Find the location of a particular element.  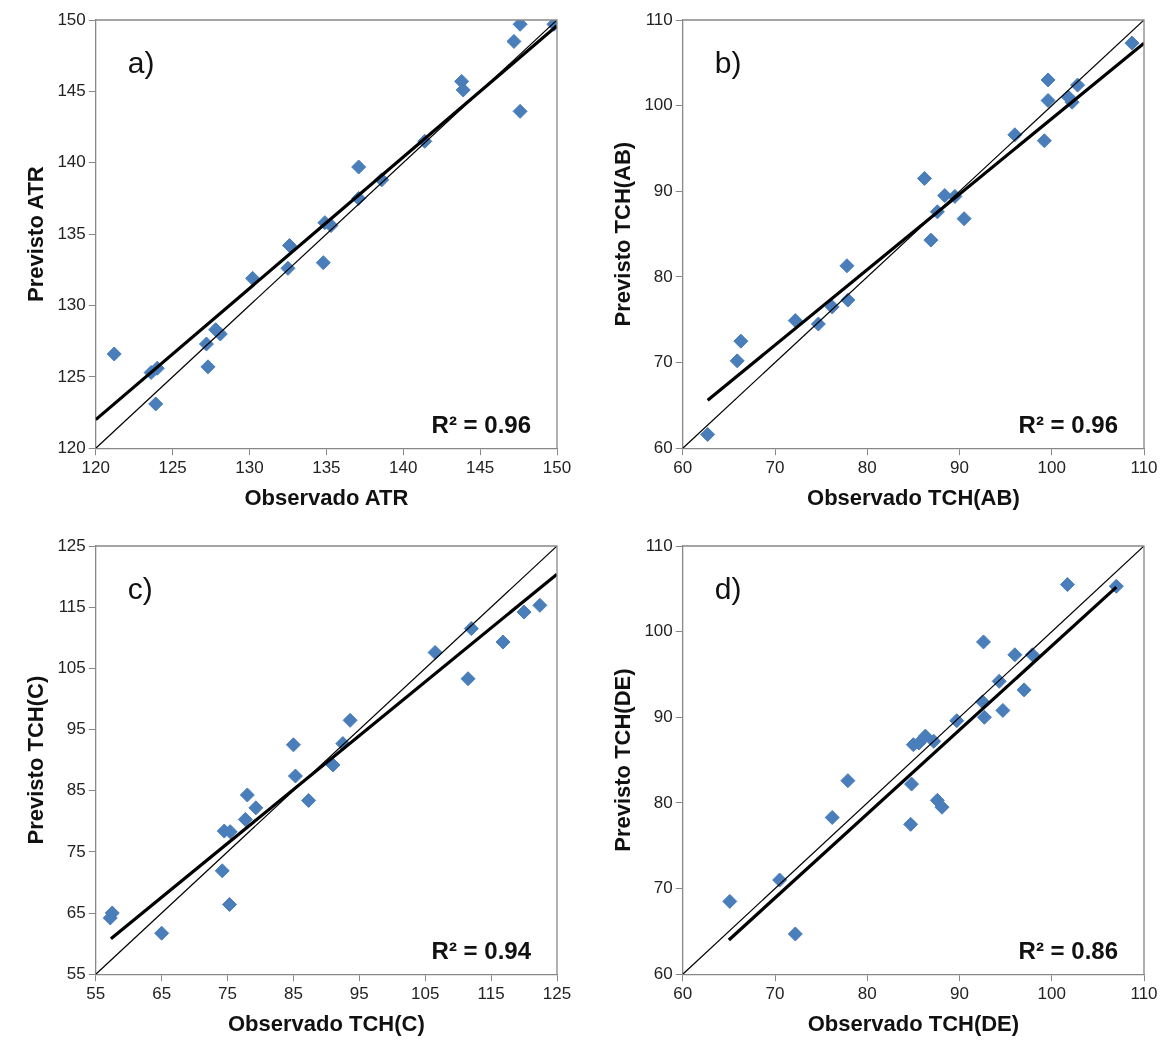

x-tick-label: 140 is located at coordinates (403, 468).